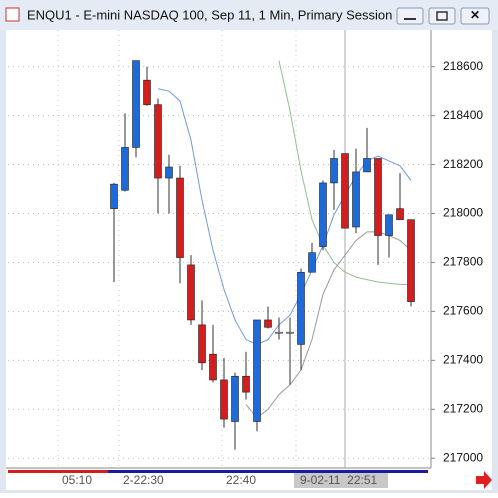  Describe the element at coordinates (463, 164) in the screenshot. I see `y-tick-label: 218200` at that location.